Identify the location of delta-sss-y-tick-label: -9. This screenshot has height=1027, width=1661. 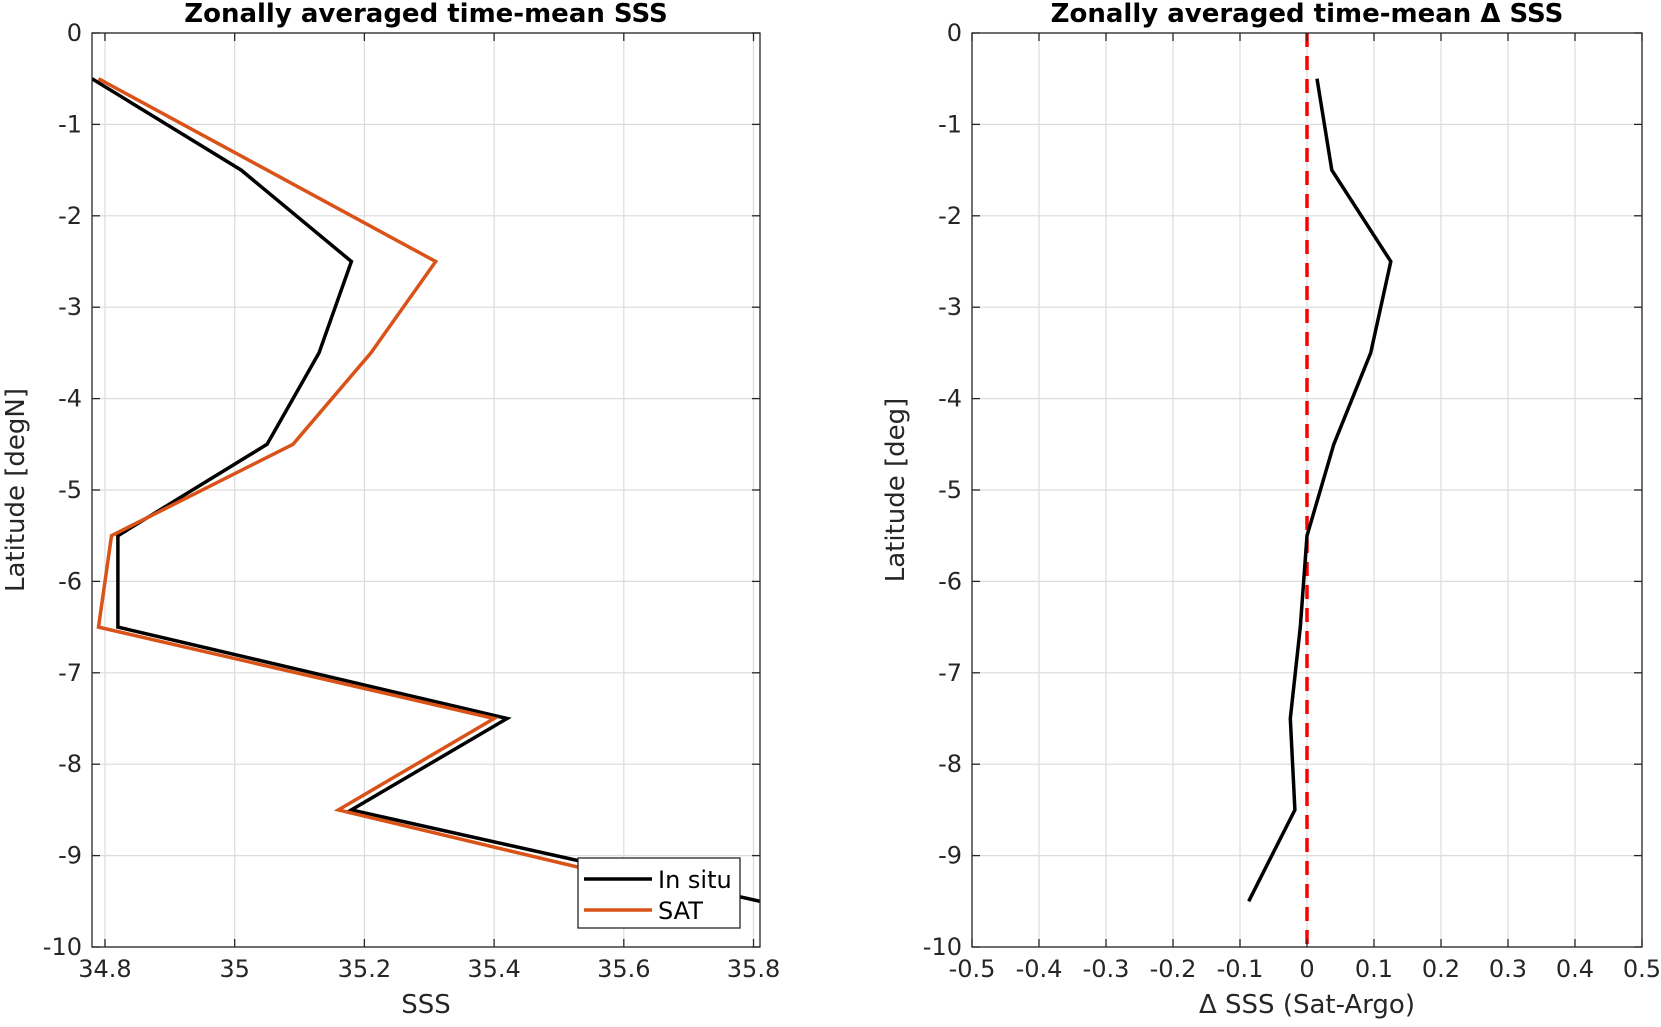
(950, 856).